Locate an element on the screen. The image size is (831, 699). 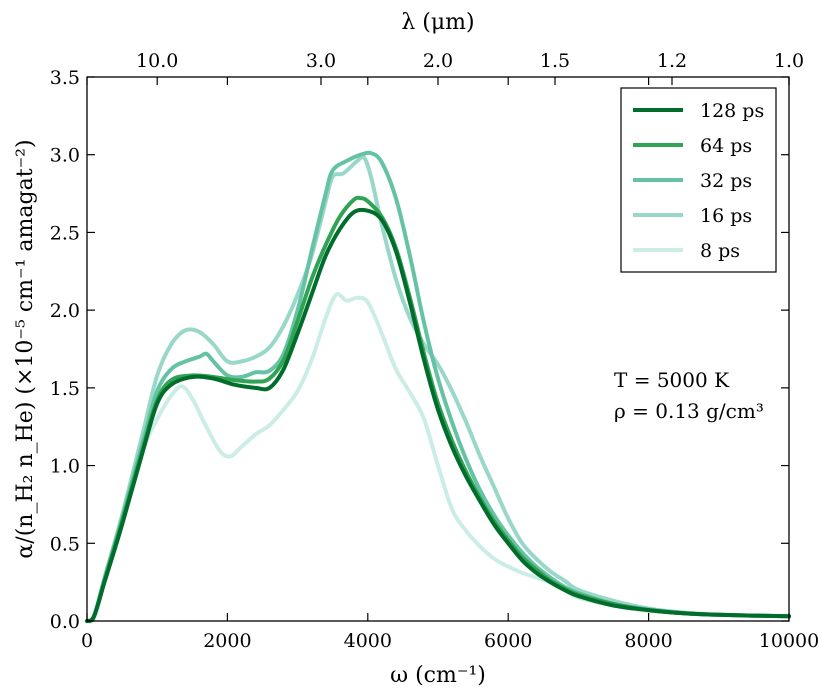
y-tick-label: 0.0 is located at coordinates (65, 622).